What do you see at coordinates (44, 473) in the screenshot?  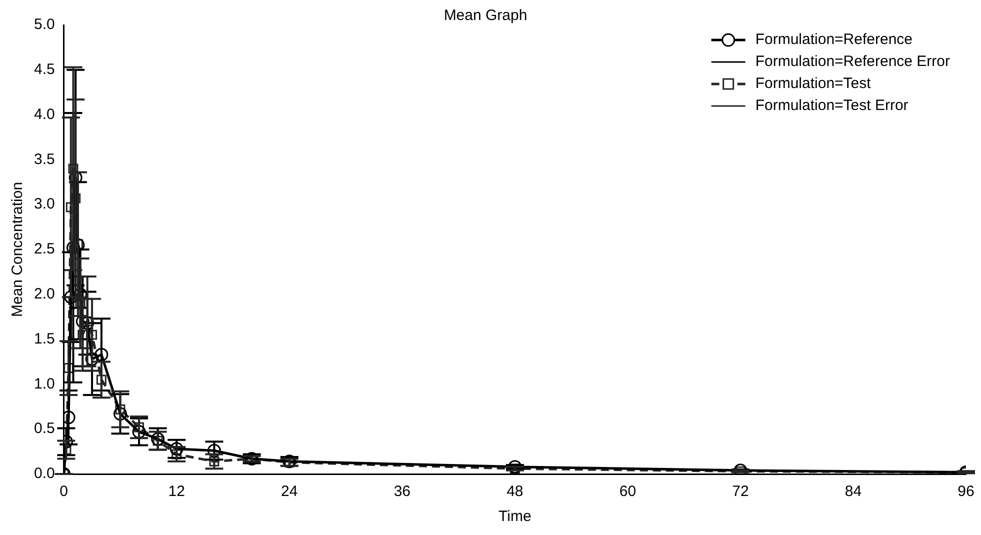 I see `y-tick-label: 0.0` at bounding box center [44, 473].